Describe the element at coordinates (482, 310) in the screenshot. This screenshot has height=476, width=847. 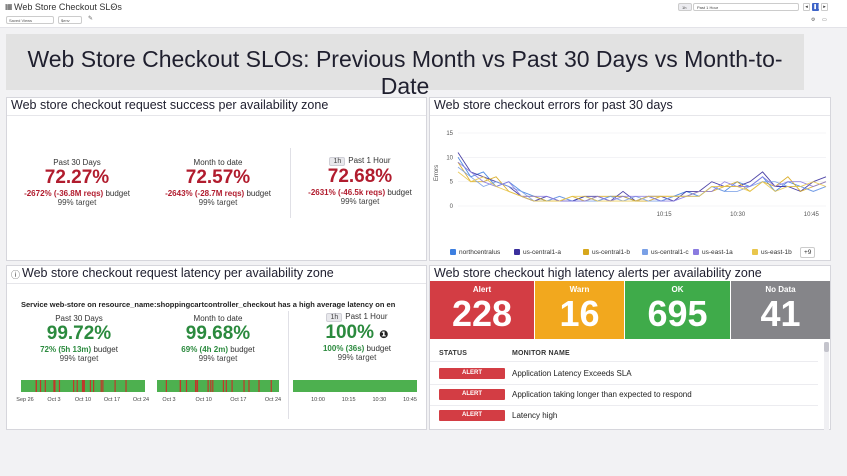
I see `status-tile-alert: Alert 228` at that location.